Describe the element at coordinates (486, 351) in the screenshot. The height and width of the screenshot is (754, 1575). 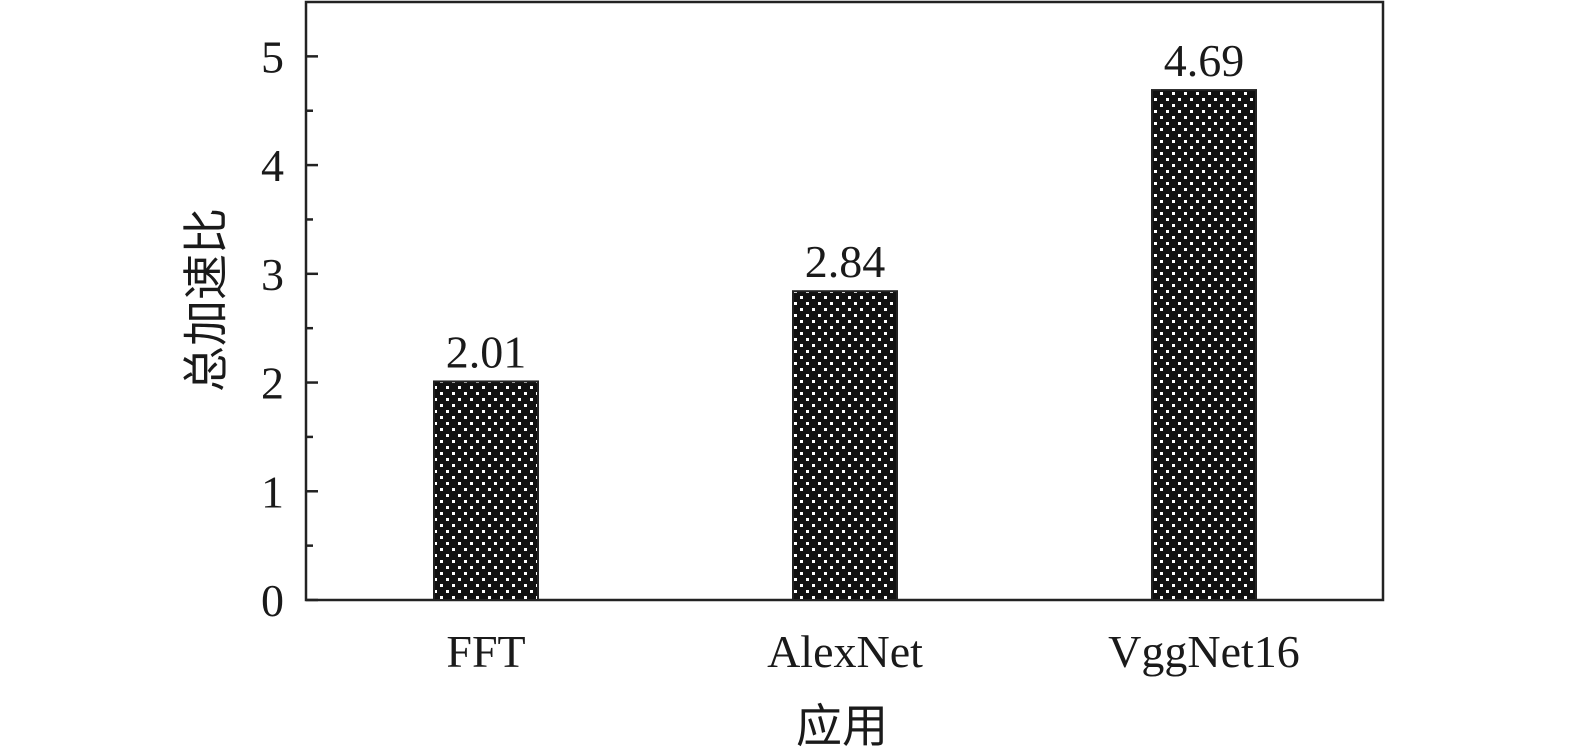
I see `bar-value-label: 2.01` at that location.